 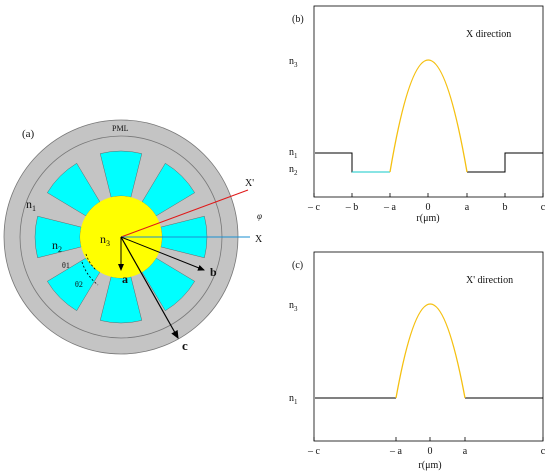 What do you see at coordinates (428, 116) in the screenshot?
I see `panel-b-profile-core` at bounding box center [428, 116].